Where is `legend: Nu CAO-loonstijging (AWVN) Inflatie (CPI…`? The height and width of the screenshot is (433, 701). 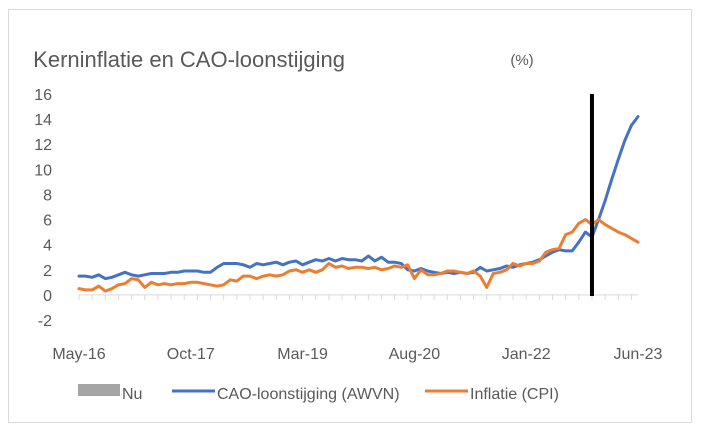 legend: Nu CAO-loonstijging (AWVN) Inflatie (CPI… is located at coordinates (318, 393).